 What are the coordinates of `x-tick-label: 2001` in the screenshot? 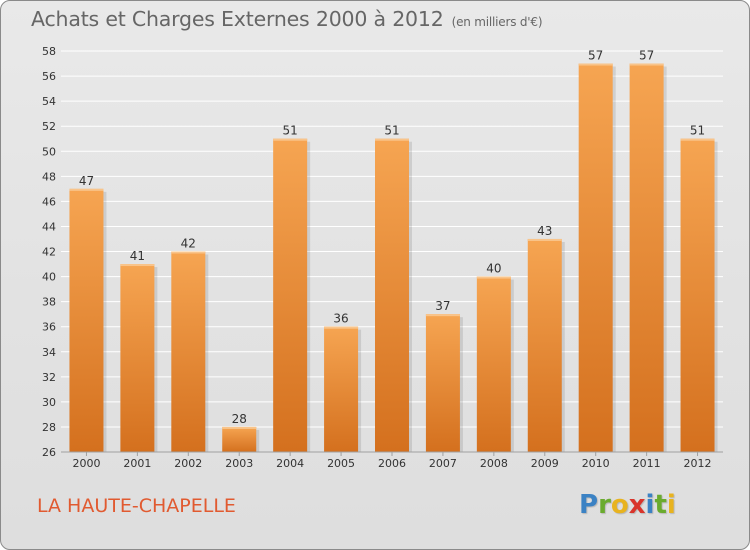 It's located at (137, 463).